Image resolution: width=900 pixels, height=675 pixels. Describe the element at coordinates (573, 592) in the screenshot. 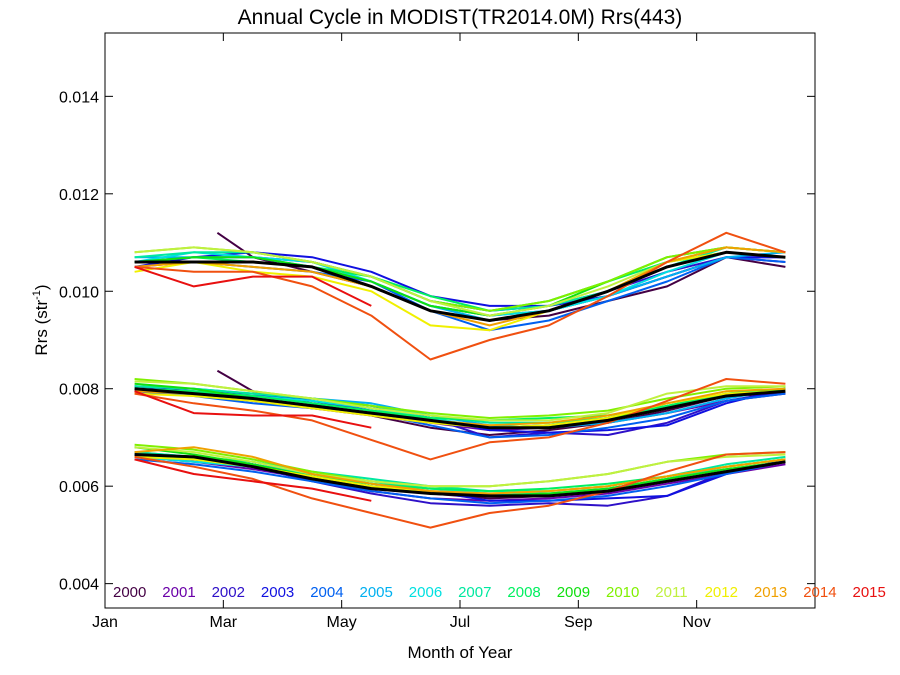

I see `legend-entry-2009: 2009` at that location.